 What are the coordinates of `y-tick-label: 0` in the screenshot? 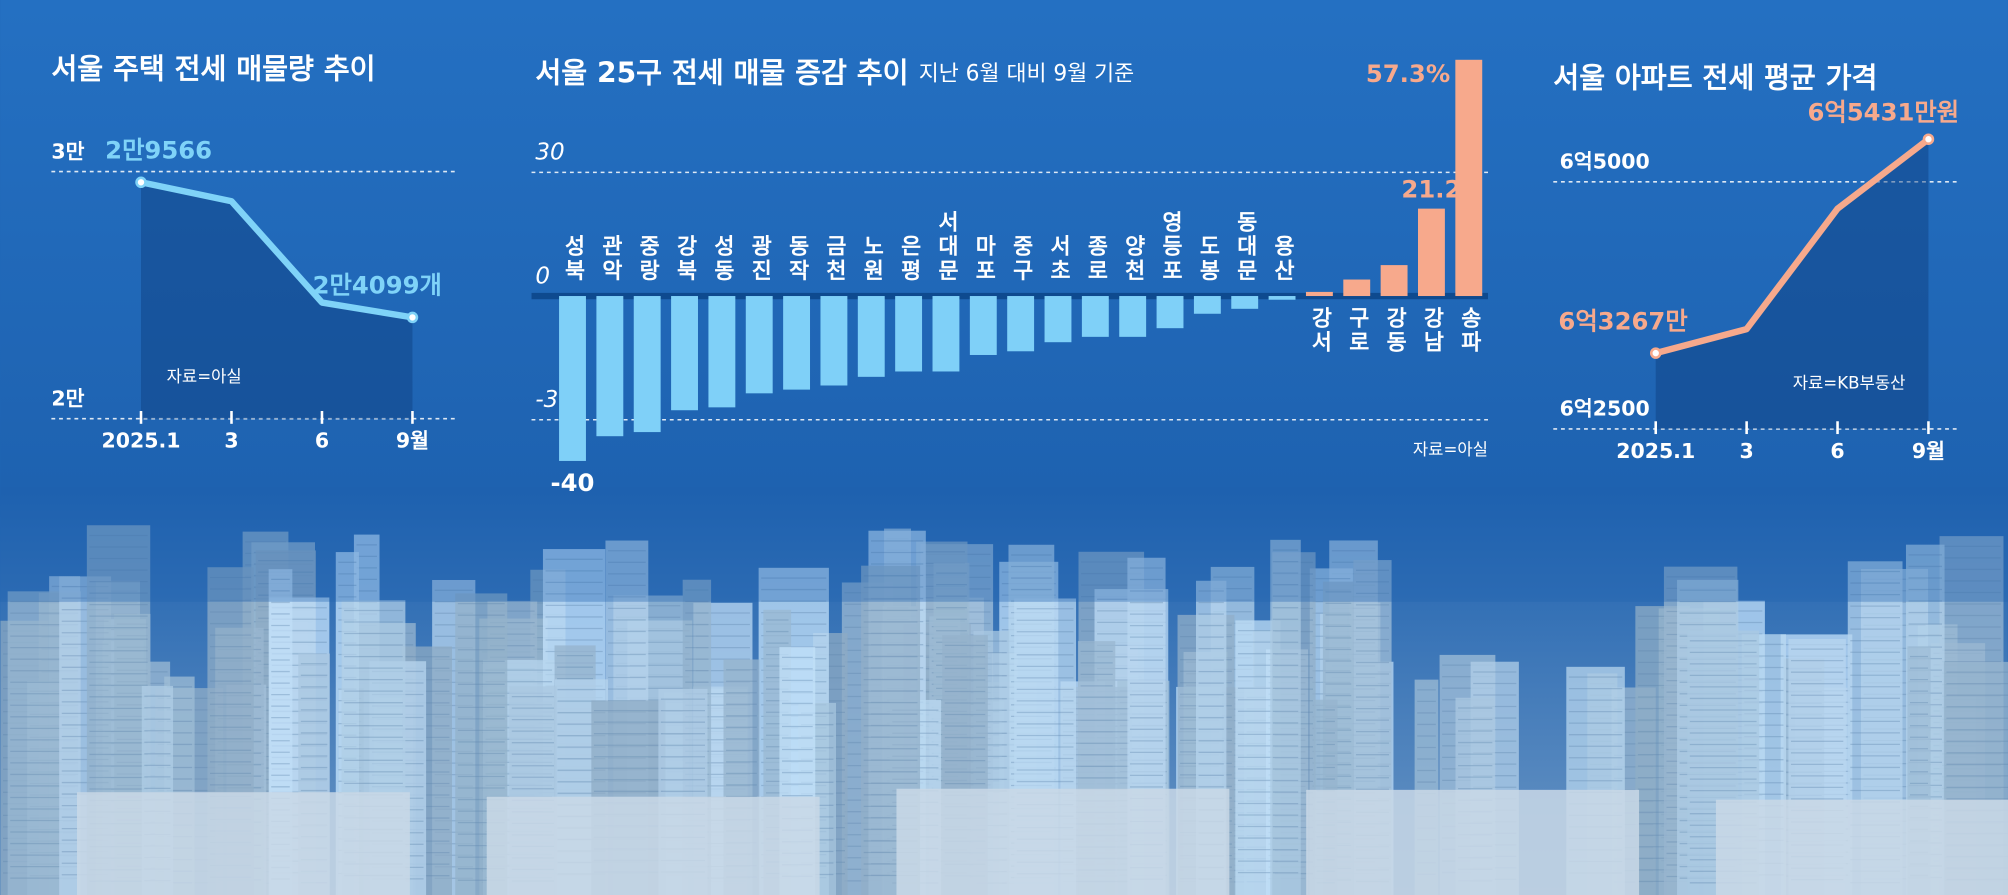 It's located at (542, 276).